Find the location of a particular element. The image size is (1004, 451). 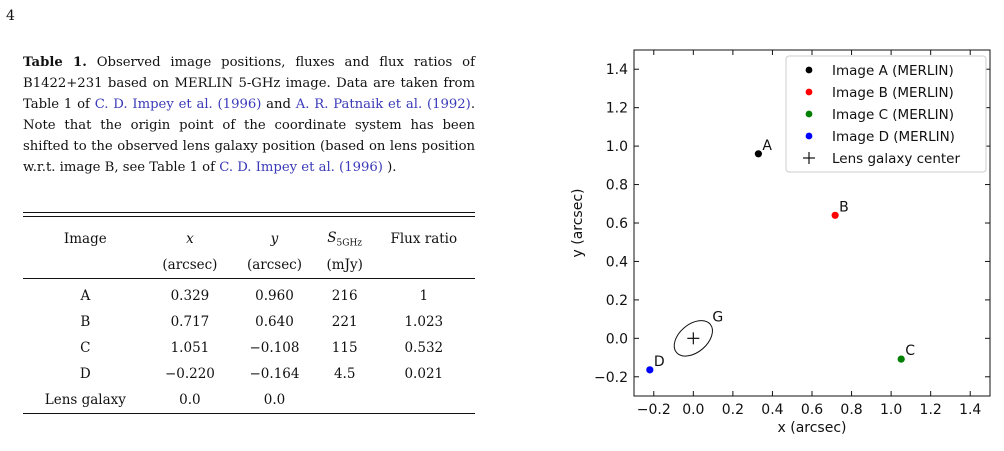

caption-text-4: ). is located at coordinates (389, 167).